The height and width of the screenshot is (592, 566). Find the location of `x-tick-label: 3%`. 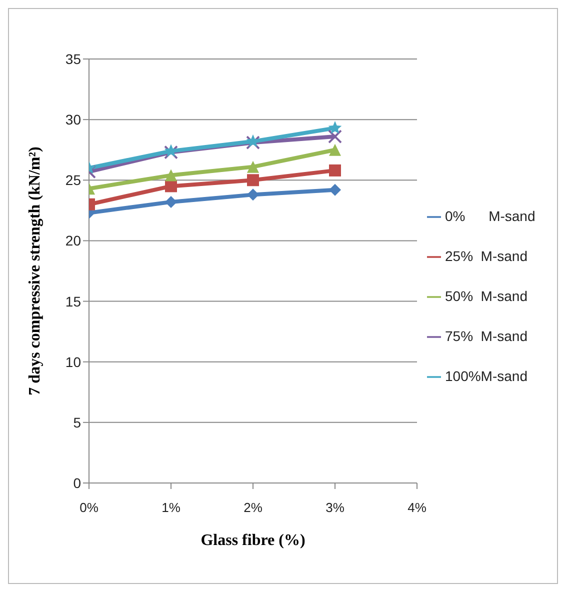

x-tick-label: 3% is located at coordinates (335, 508).